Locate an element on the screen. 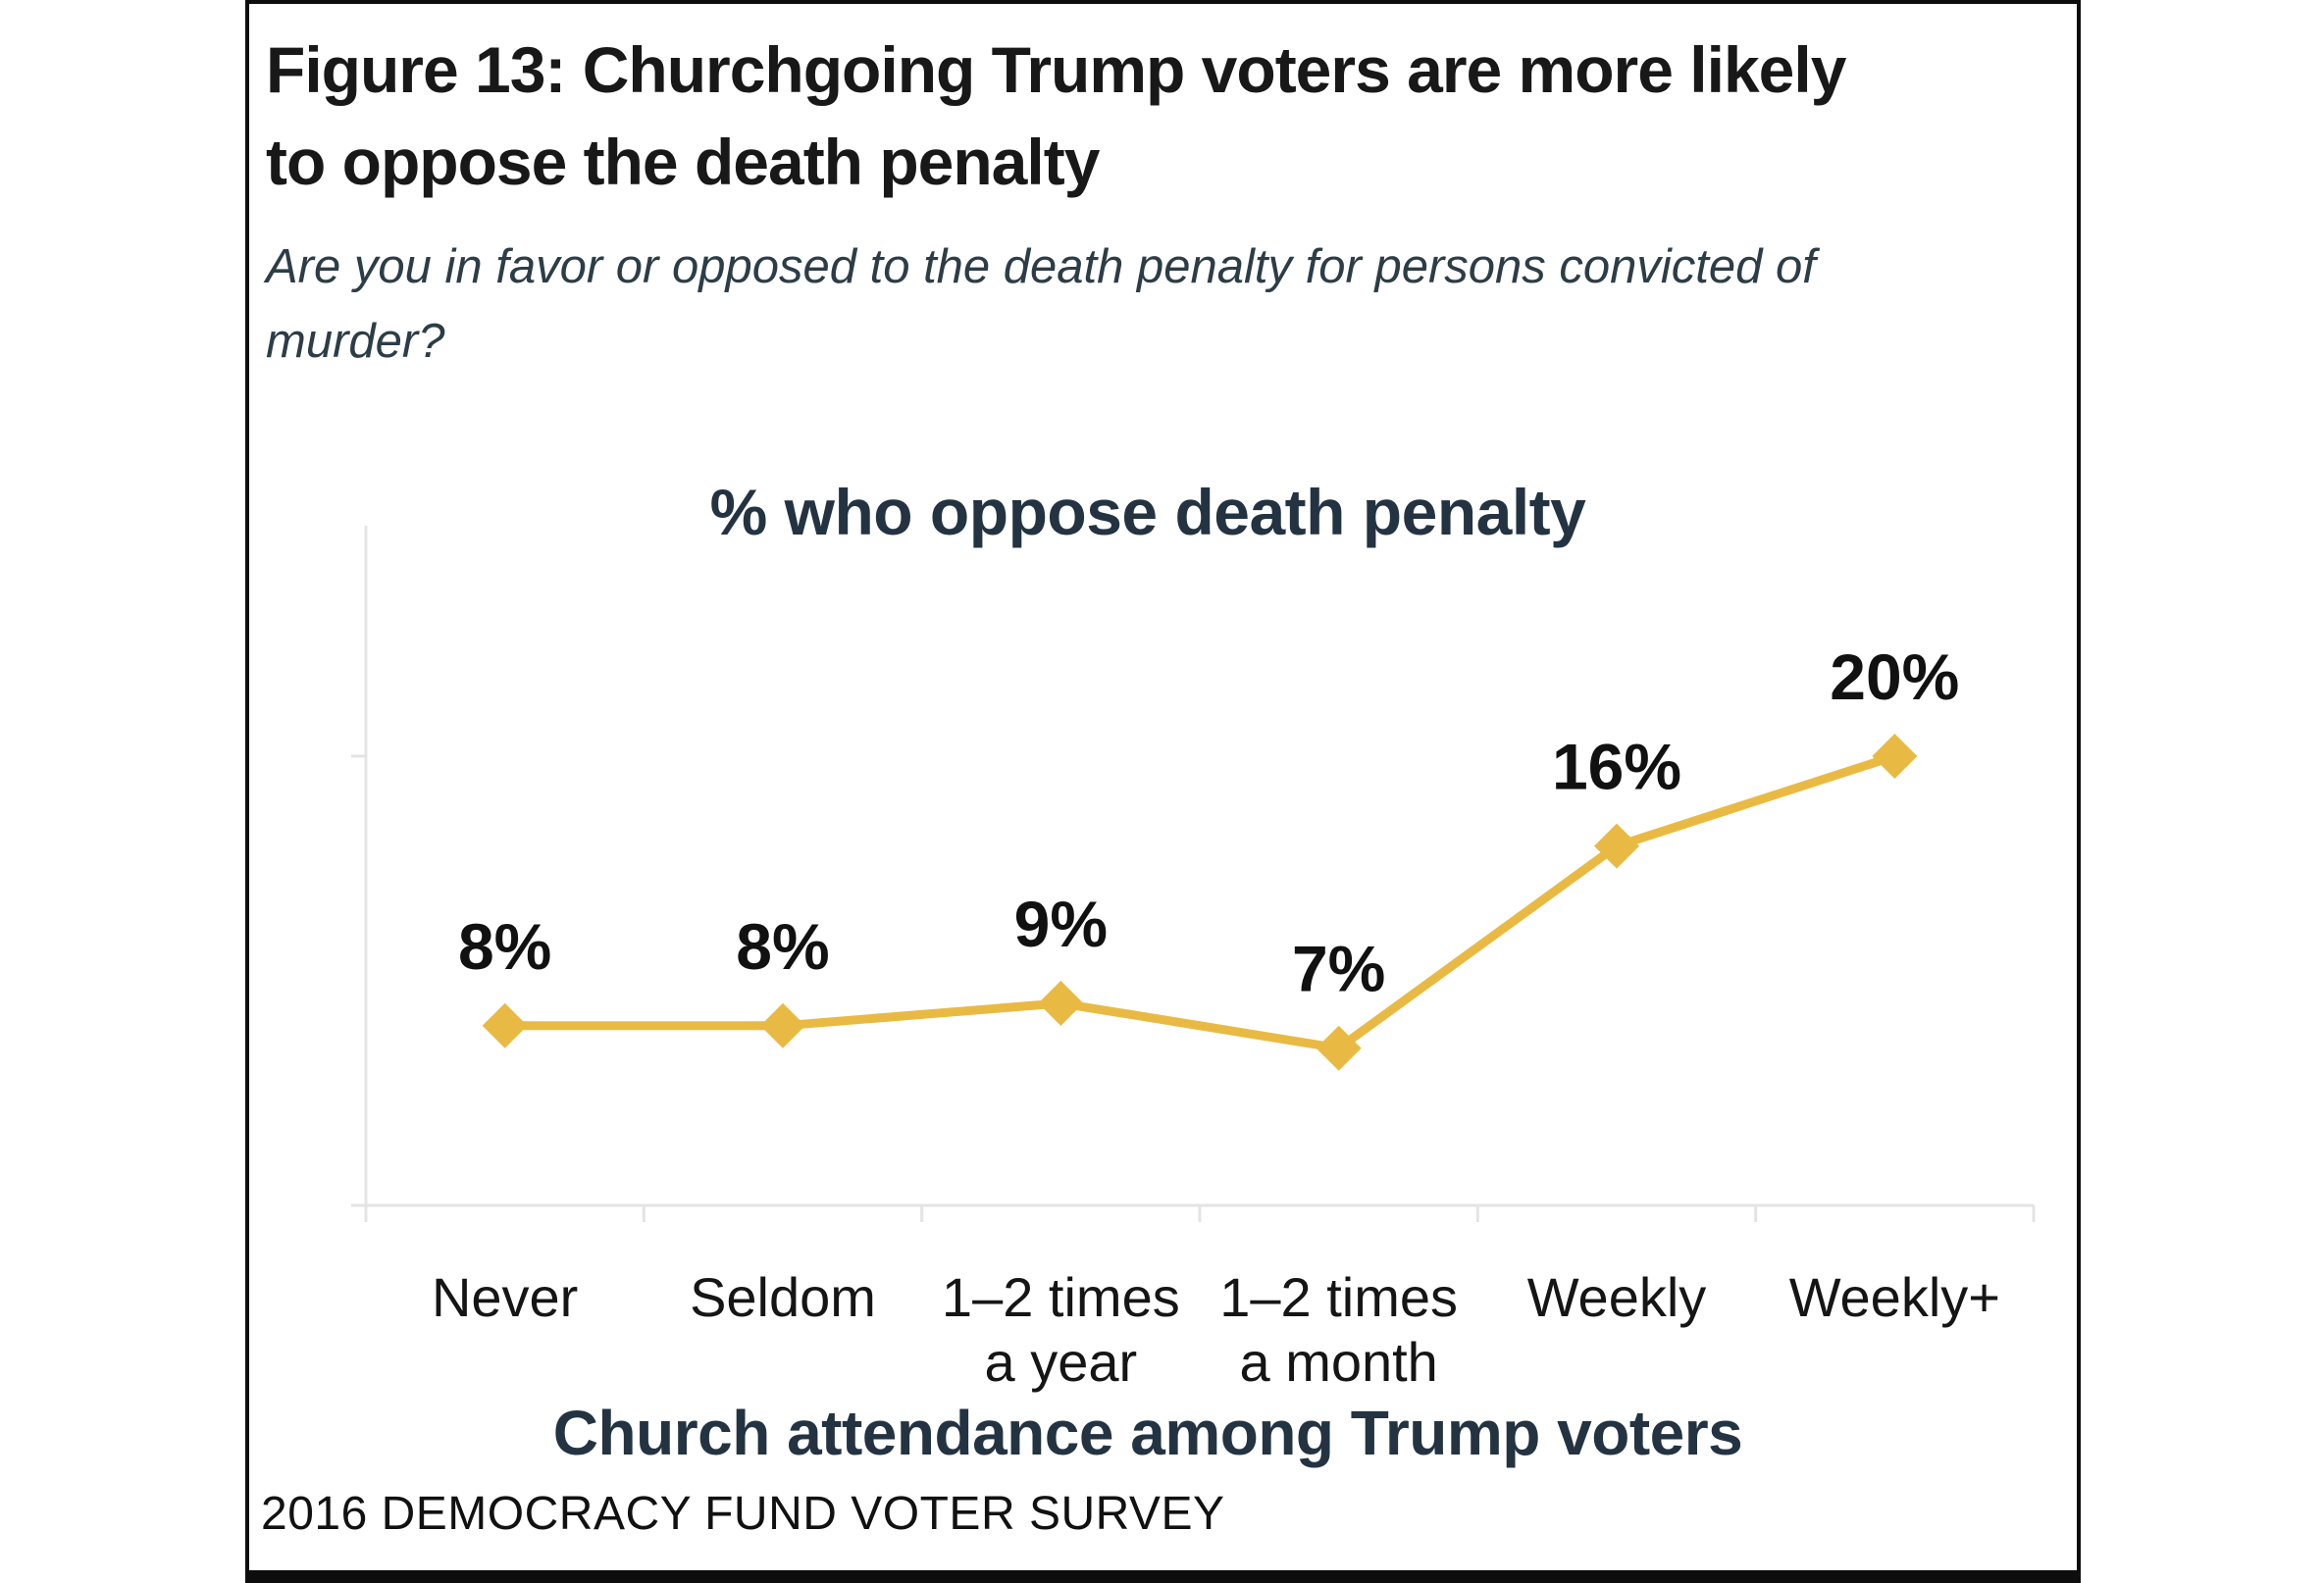  data-point-label: 16% is located at coordinates (1616, 767).